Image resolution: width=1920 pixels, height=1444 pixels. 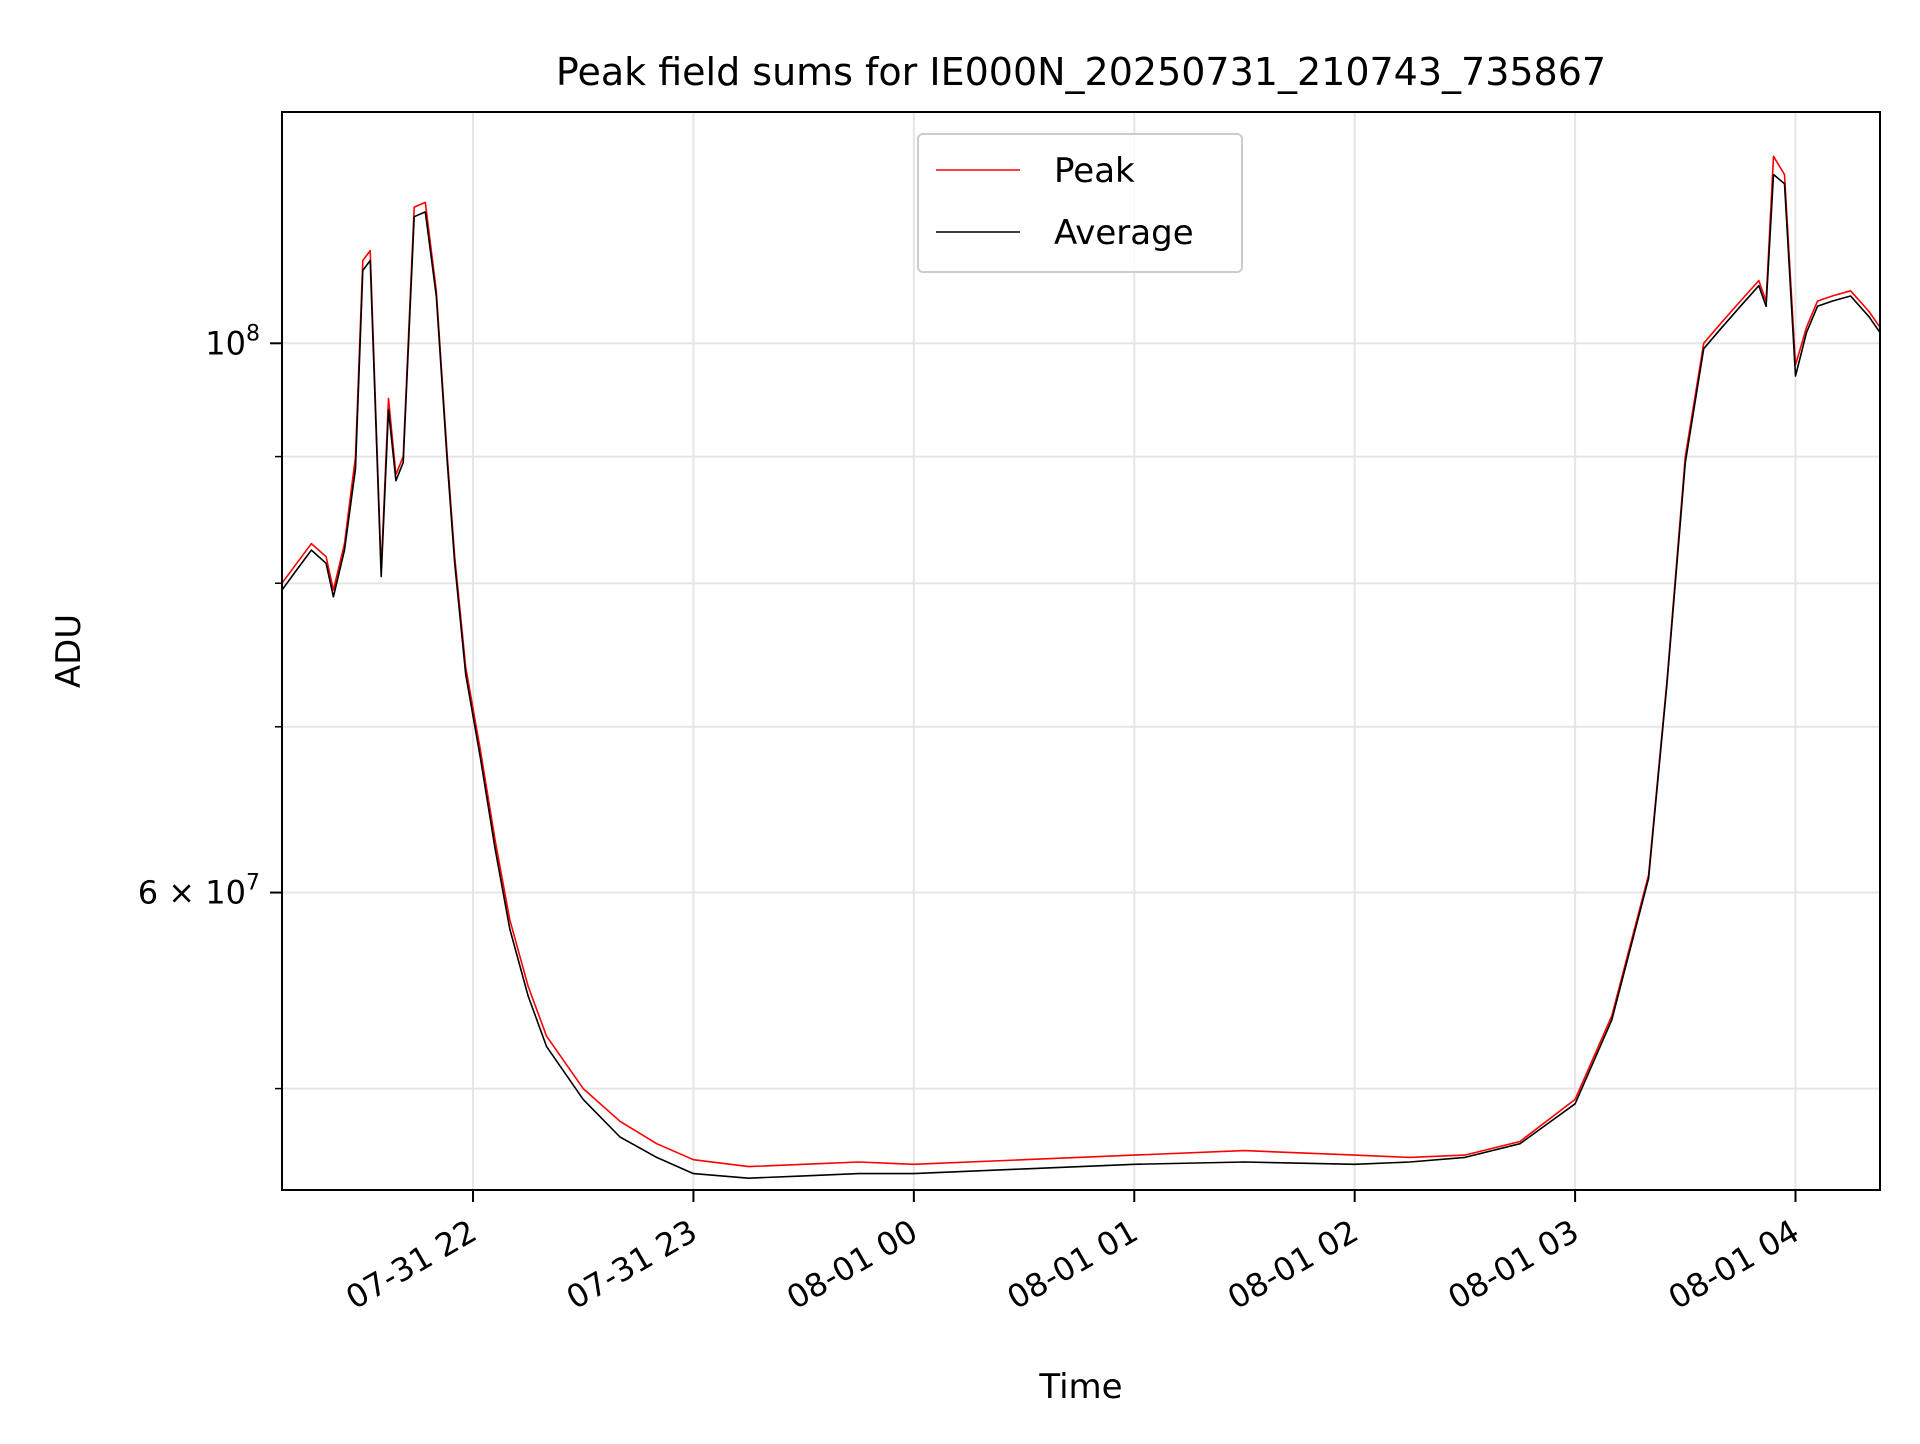 I want to click on y-tick-exponent: 7, so click(x=253, y=883).